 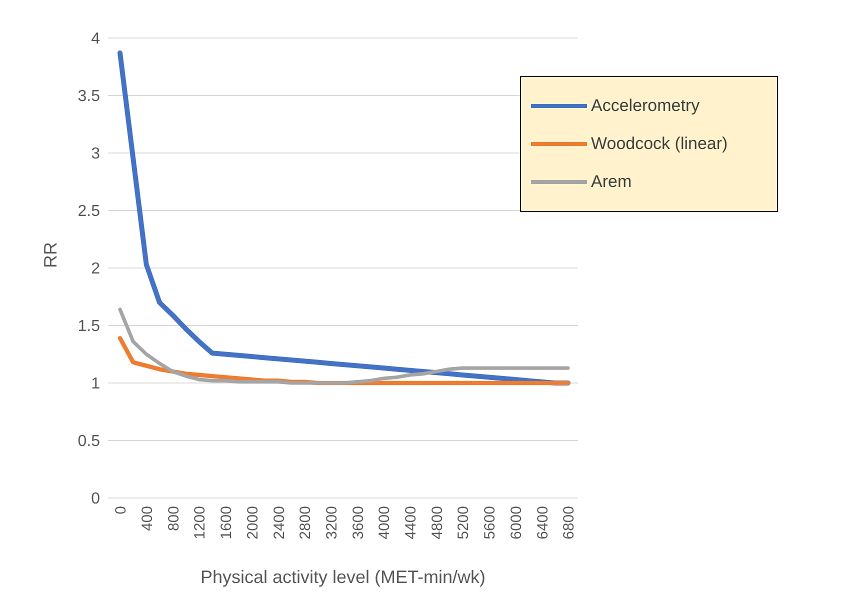 What do you see at coordinates (200, 523) in the screenshot?
I see `x-tick-label: 1200` at bounding box center [200, 523].